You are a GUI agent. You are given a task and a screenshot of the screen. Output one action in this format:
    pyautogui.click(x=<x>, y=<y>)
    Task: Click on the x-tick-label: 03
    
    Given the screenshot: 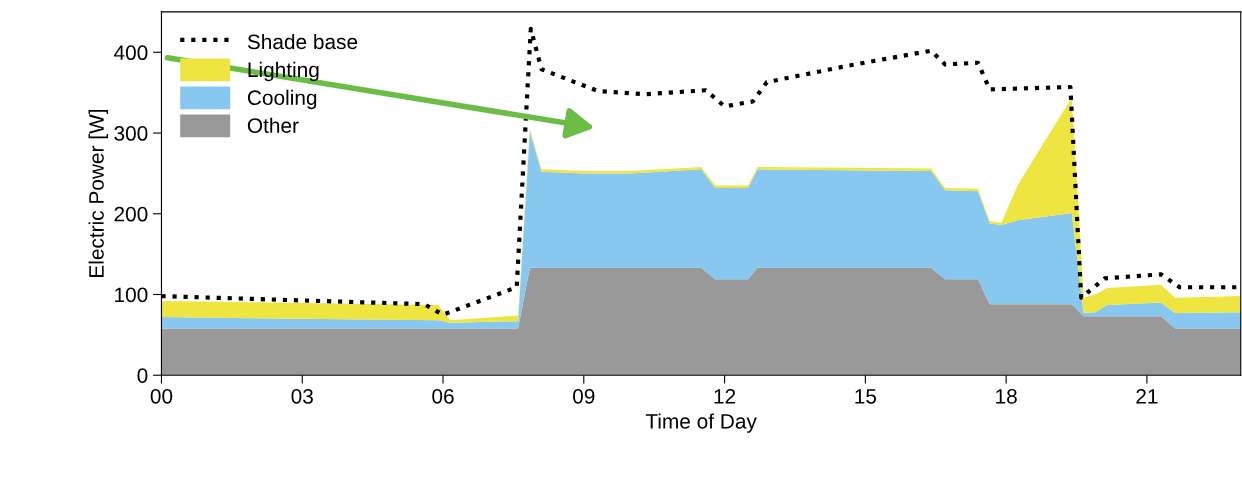 What is the action you would take?
    pyautogui.click(x=302, y=396)
    